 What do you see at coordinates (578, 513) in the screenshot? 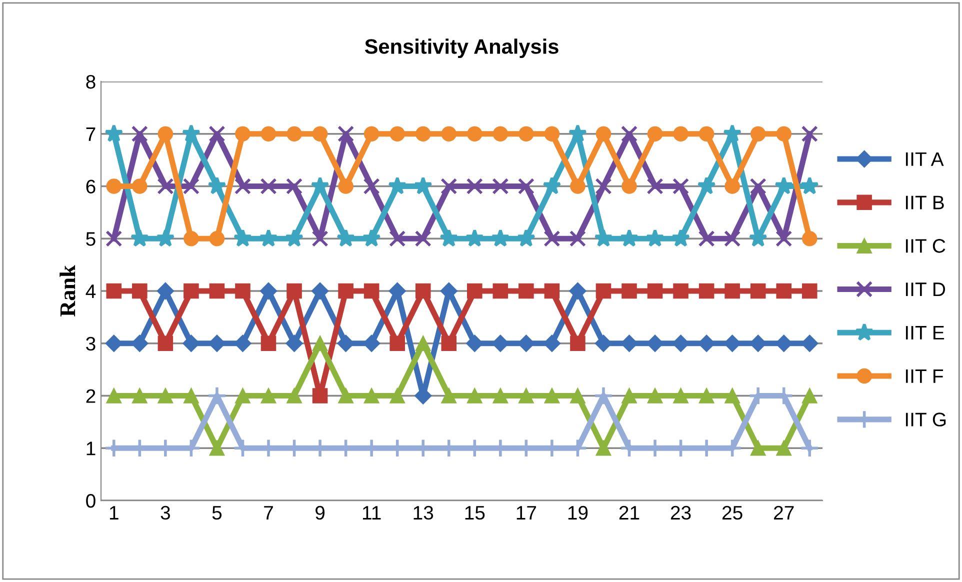
I see `x-tick-label: 19` at bounding box center [578, 513].